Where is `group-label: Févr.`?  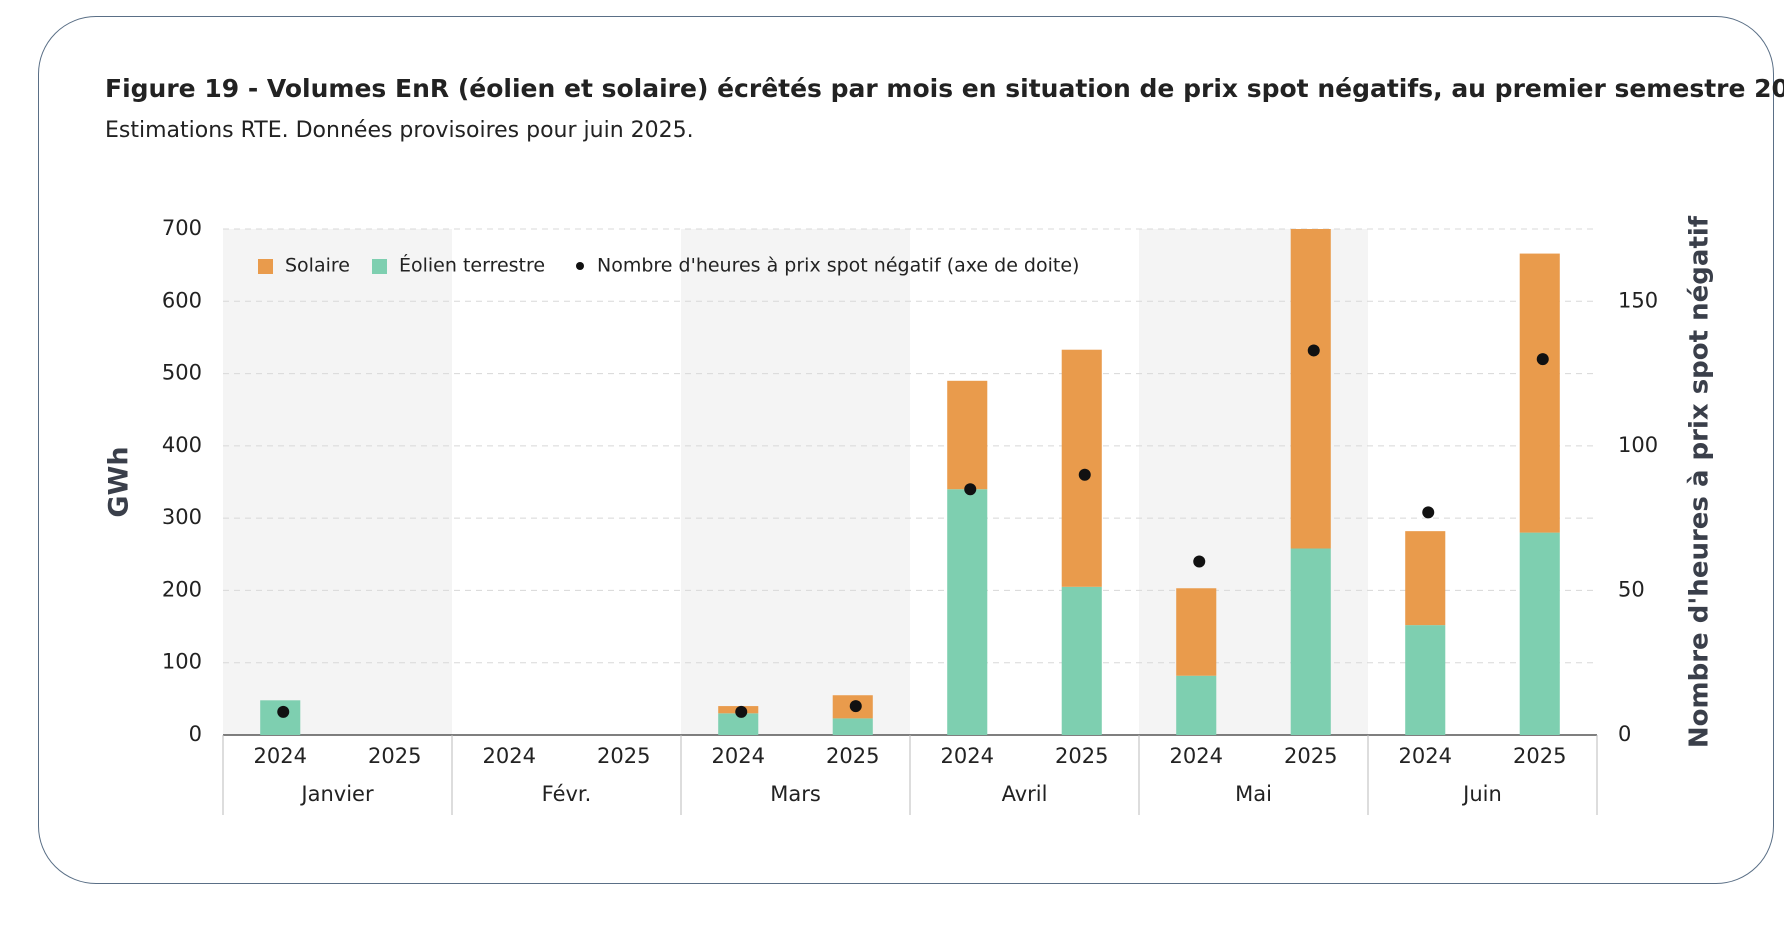 group-label: Févr. is located at coordinates (567, 794).